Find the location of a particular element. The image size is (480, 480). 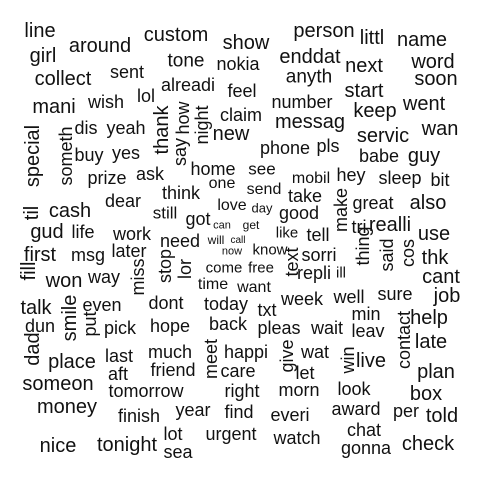

word-tonight: tonight is located at coordinates (127, 445).